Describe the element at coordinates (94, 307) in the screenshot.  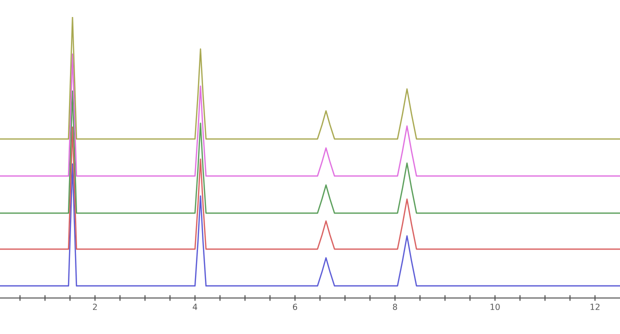
I see `x-tick-label: 2` at that location.